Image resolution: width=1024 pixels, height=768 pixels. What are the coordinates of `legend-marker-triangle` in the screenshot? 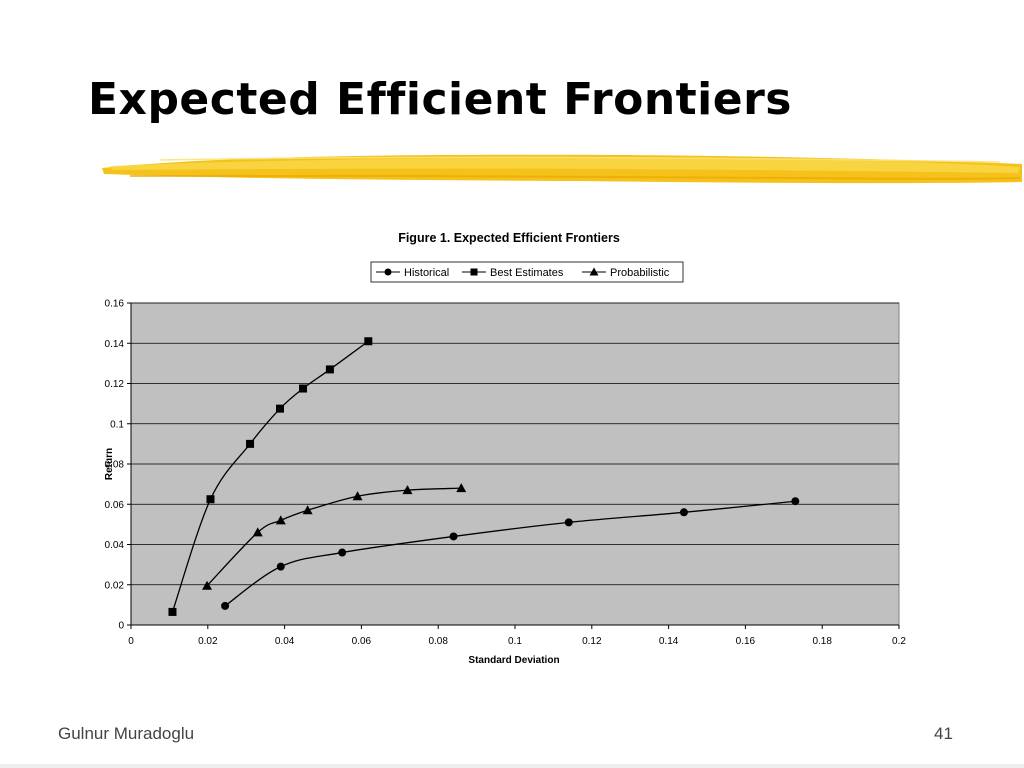 It's located at (594, 271).